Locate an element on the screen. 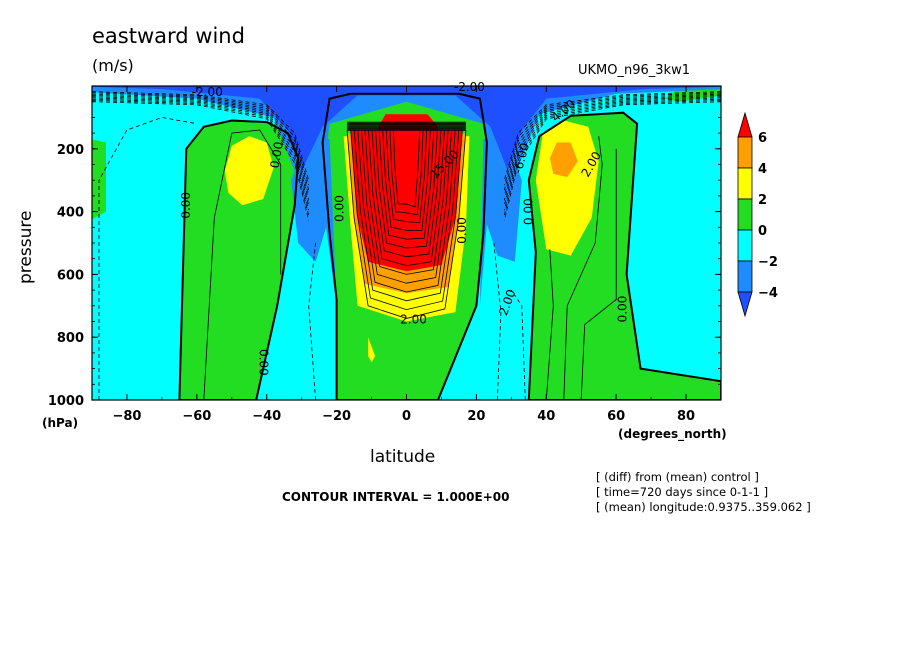 The image size is (904, 654). contour-pos-nh-lobe-b is located at coordinates (583, 268).